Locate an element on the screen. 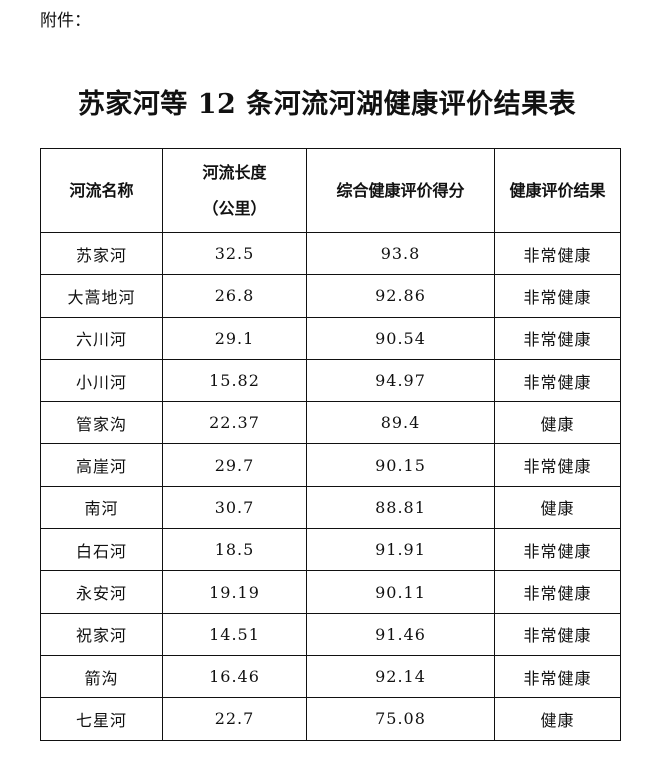 The width and height of the screenshot is (654, 776). length-cell: 22.7 is located at coordinates (234, 719).